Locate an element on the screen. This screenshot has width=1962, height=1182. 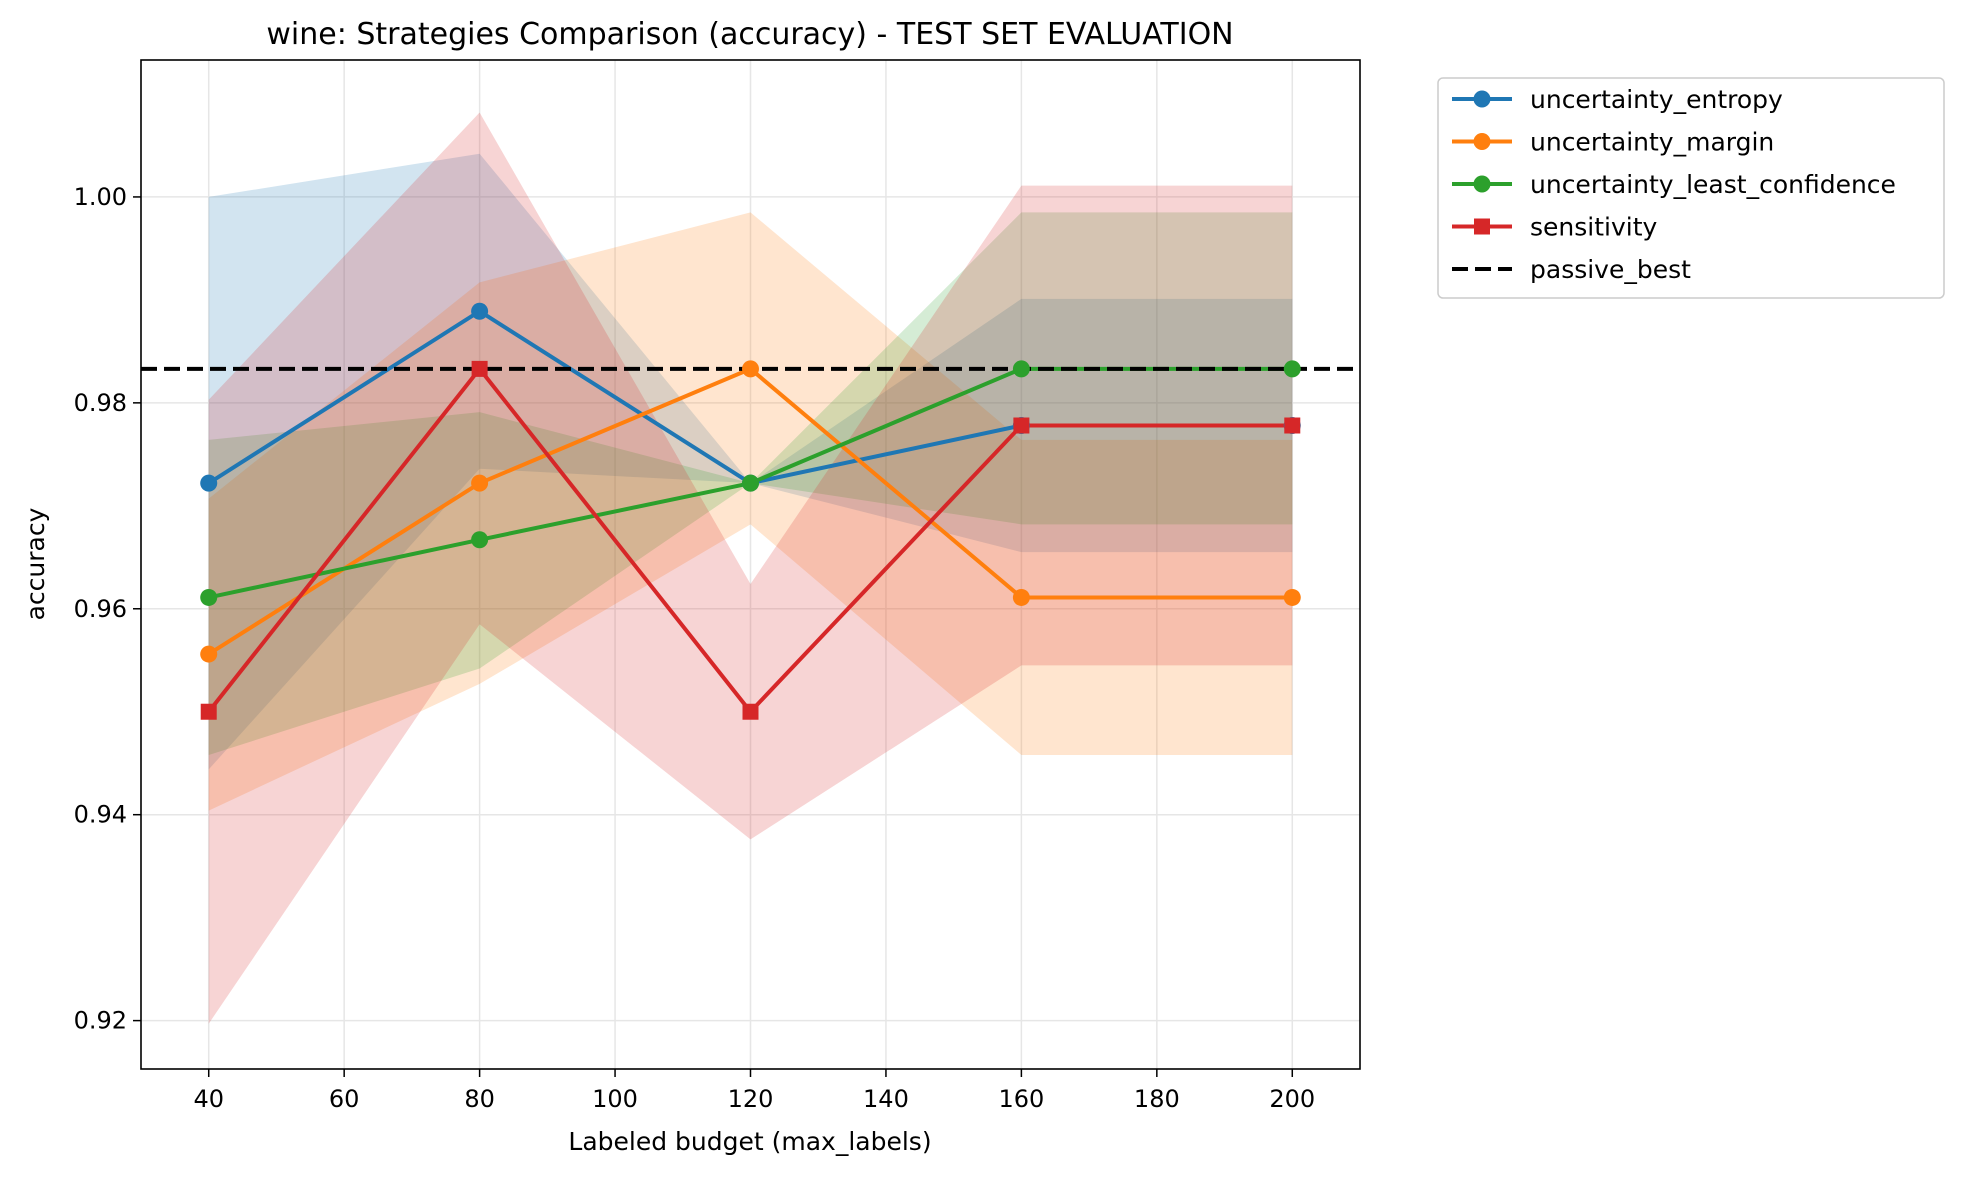
legend-label: sensitivity is located at coordinates (1594, 227).